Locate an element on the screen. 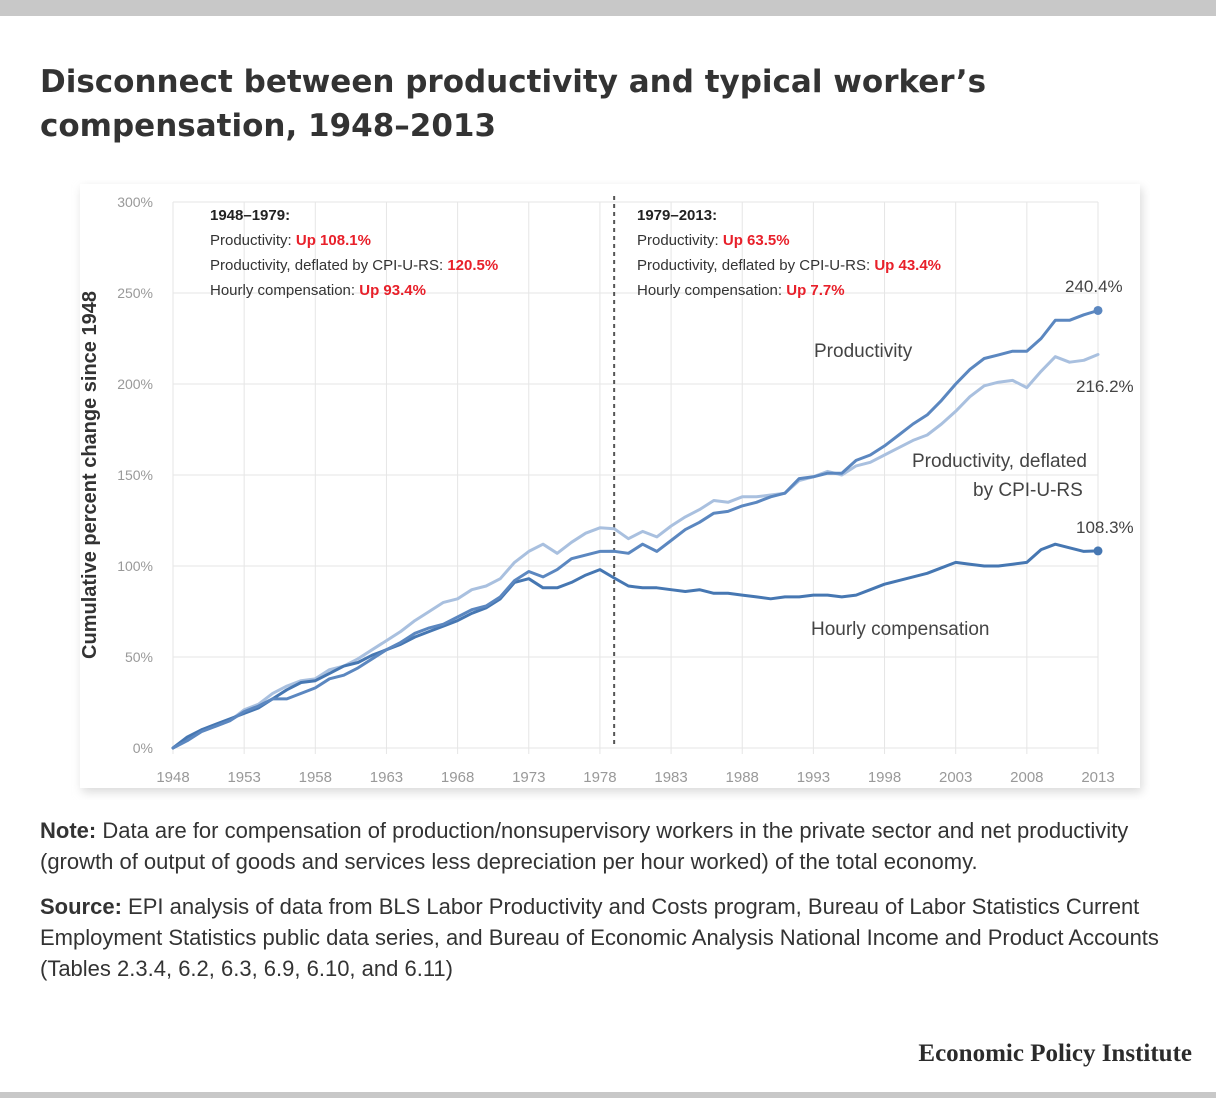 The height and width of the screenshot is (1098, 1216). annotation-line: Hourly compensation: Up 7.7% is located at coordinates (741, 290).